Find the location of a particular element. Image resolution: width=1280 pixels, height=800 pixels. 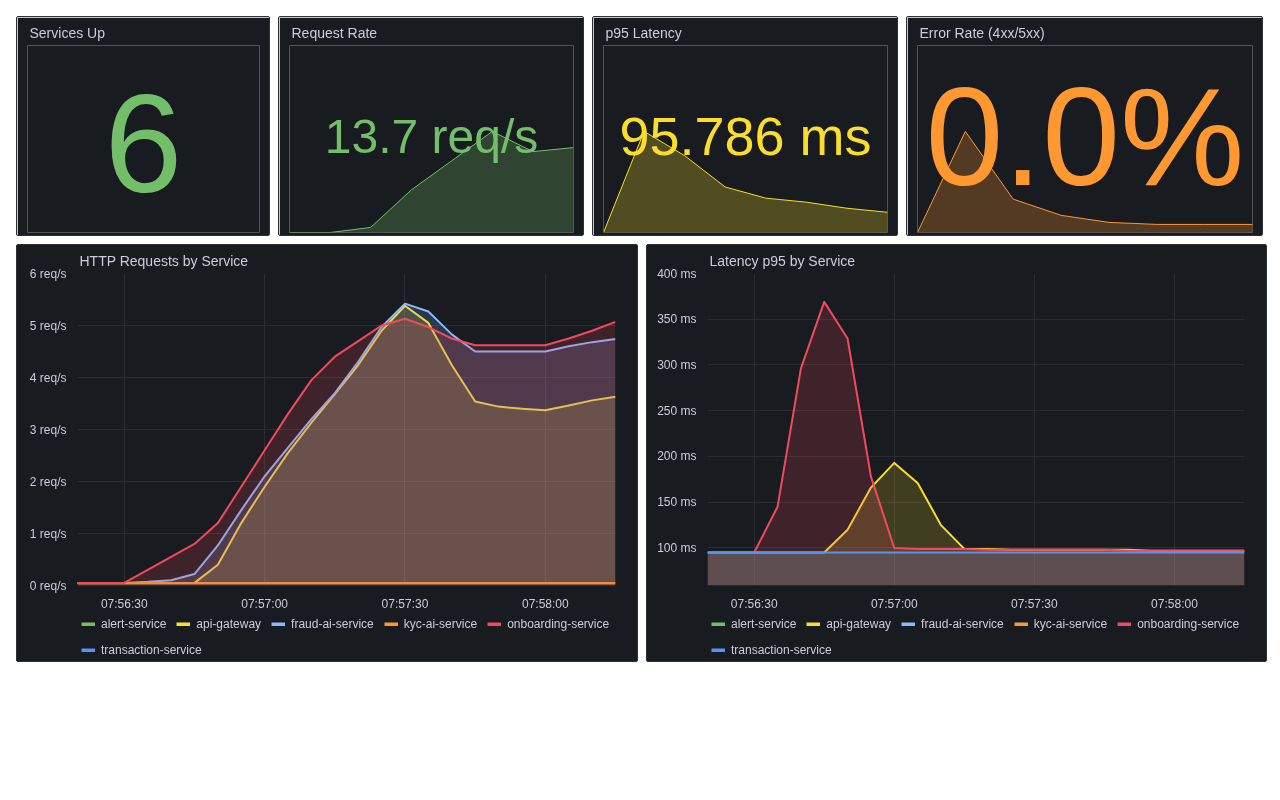

y-tick-label: 4 req/s is located at coordinates (48, 377).